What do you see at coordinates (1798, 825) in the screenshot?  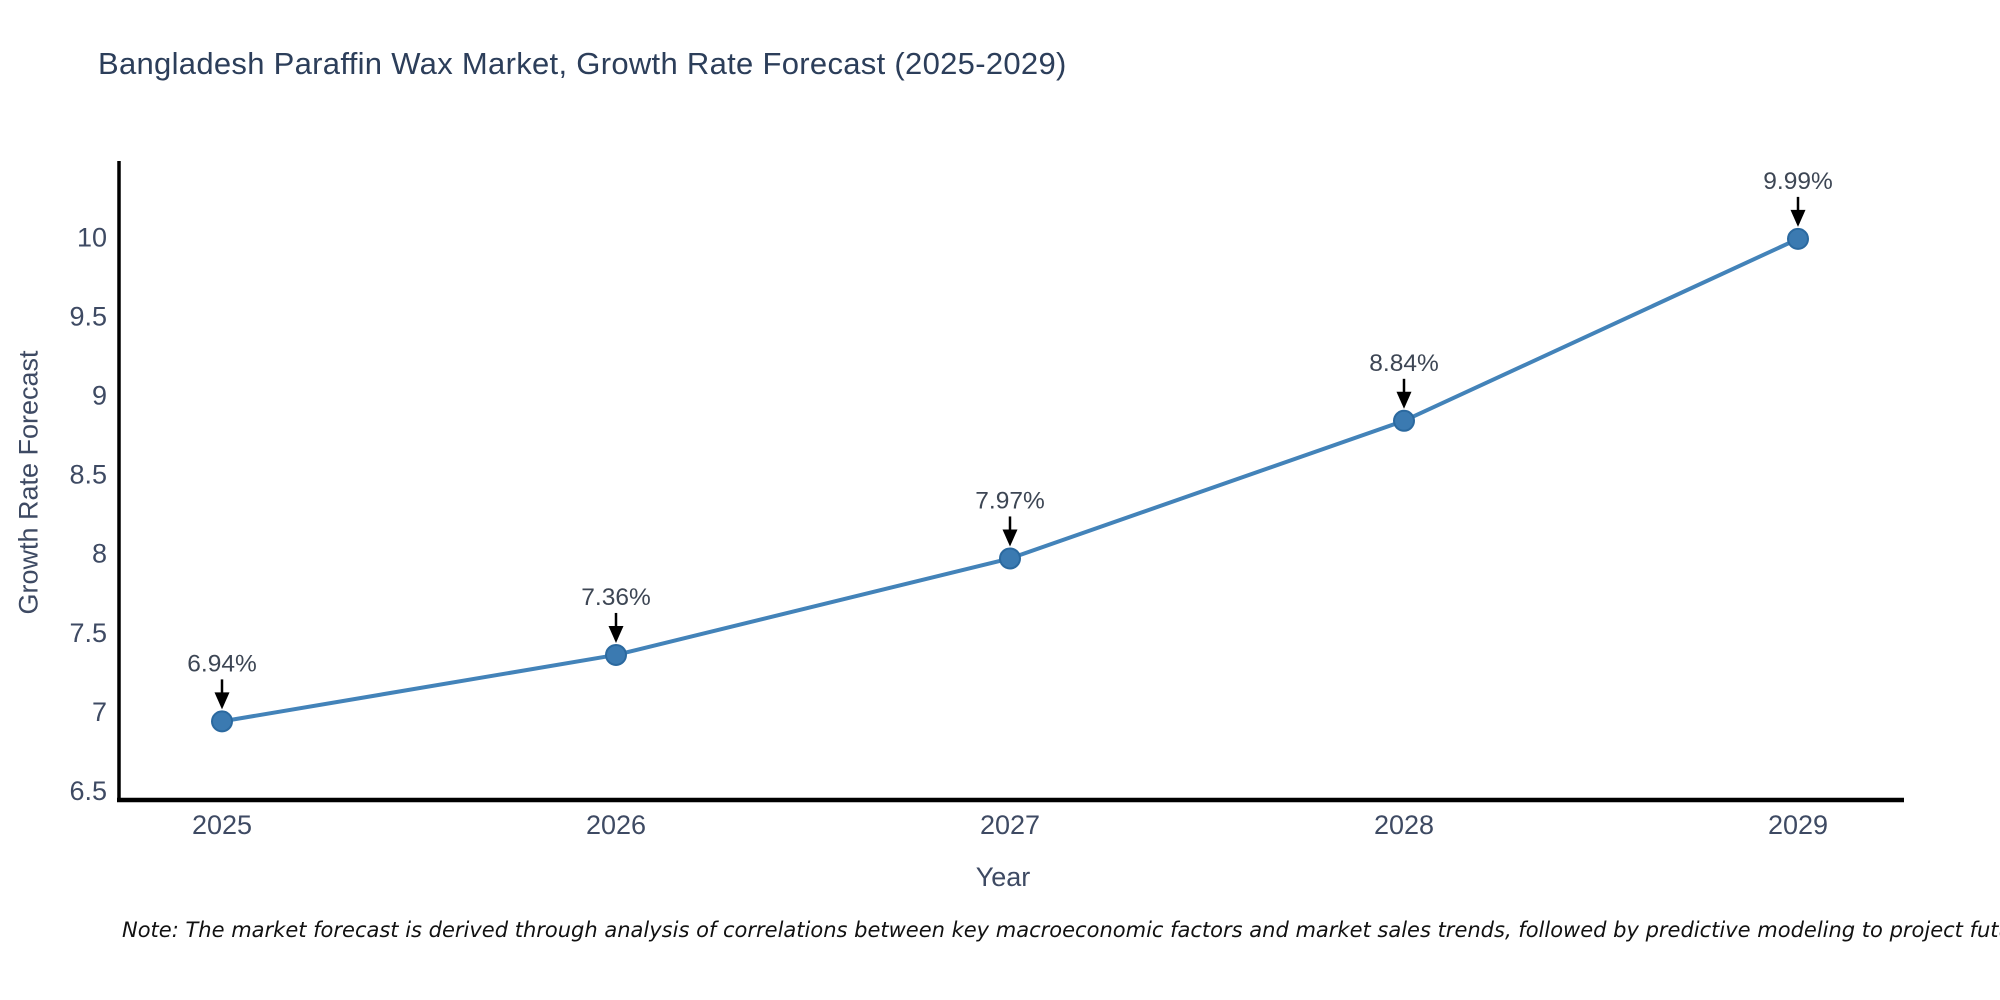 I see `x-tick-label: 2029` at bounding box center [1798, 825].